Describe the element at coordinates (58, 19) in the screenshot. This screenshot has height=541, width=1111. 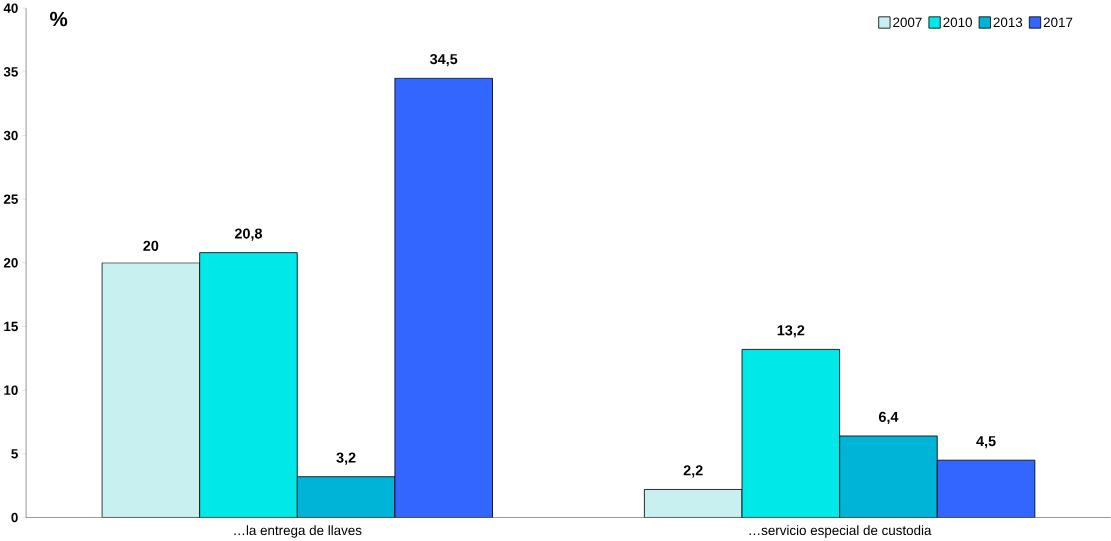
I see `y-axis-title: %` at that location.